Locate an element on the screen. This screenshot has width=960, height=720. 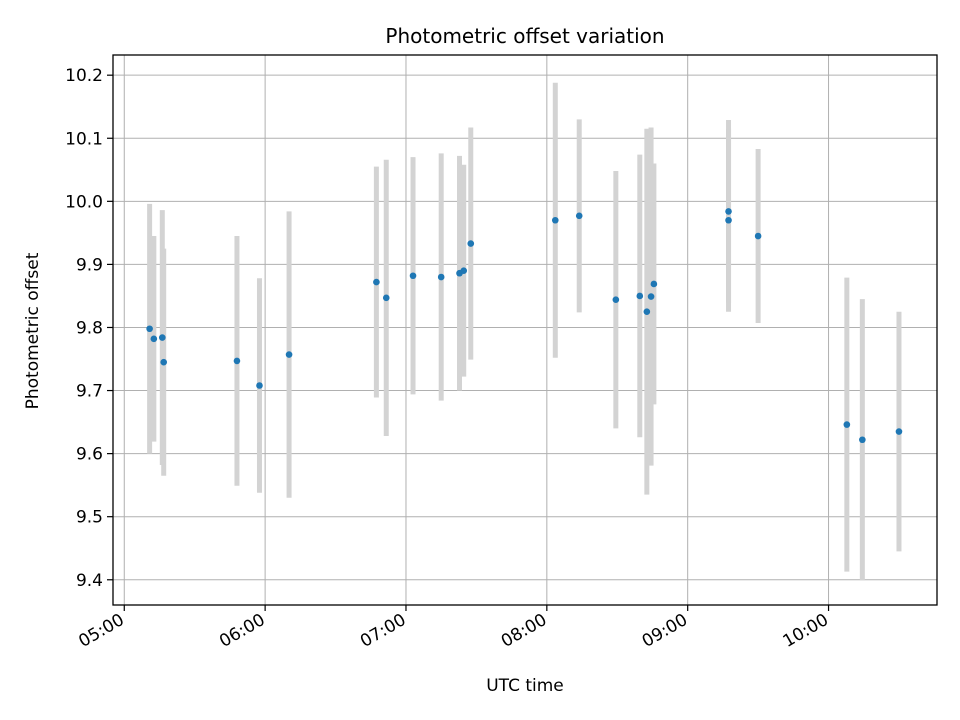
x-axis-label: UTC time is located at coordinates (525, 686).